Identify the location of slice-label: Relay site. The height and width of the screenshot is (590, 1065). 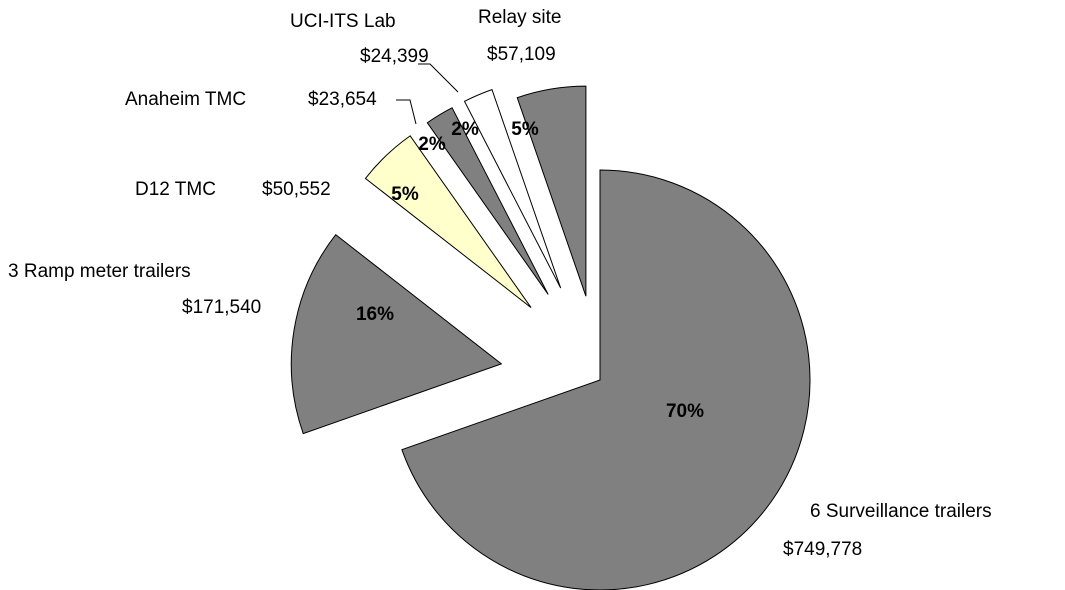
(519, 17).